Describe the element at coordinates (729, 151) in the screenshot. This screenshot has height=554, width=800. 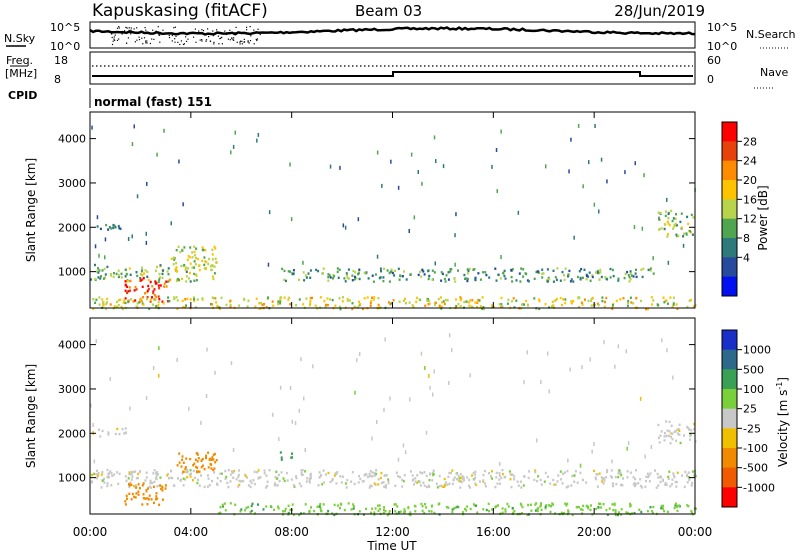
I see `power-colorbar-swatch` at that location.